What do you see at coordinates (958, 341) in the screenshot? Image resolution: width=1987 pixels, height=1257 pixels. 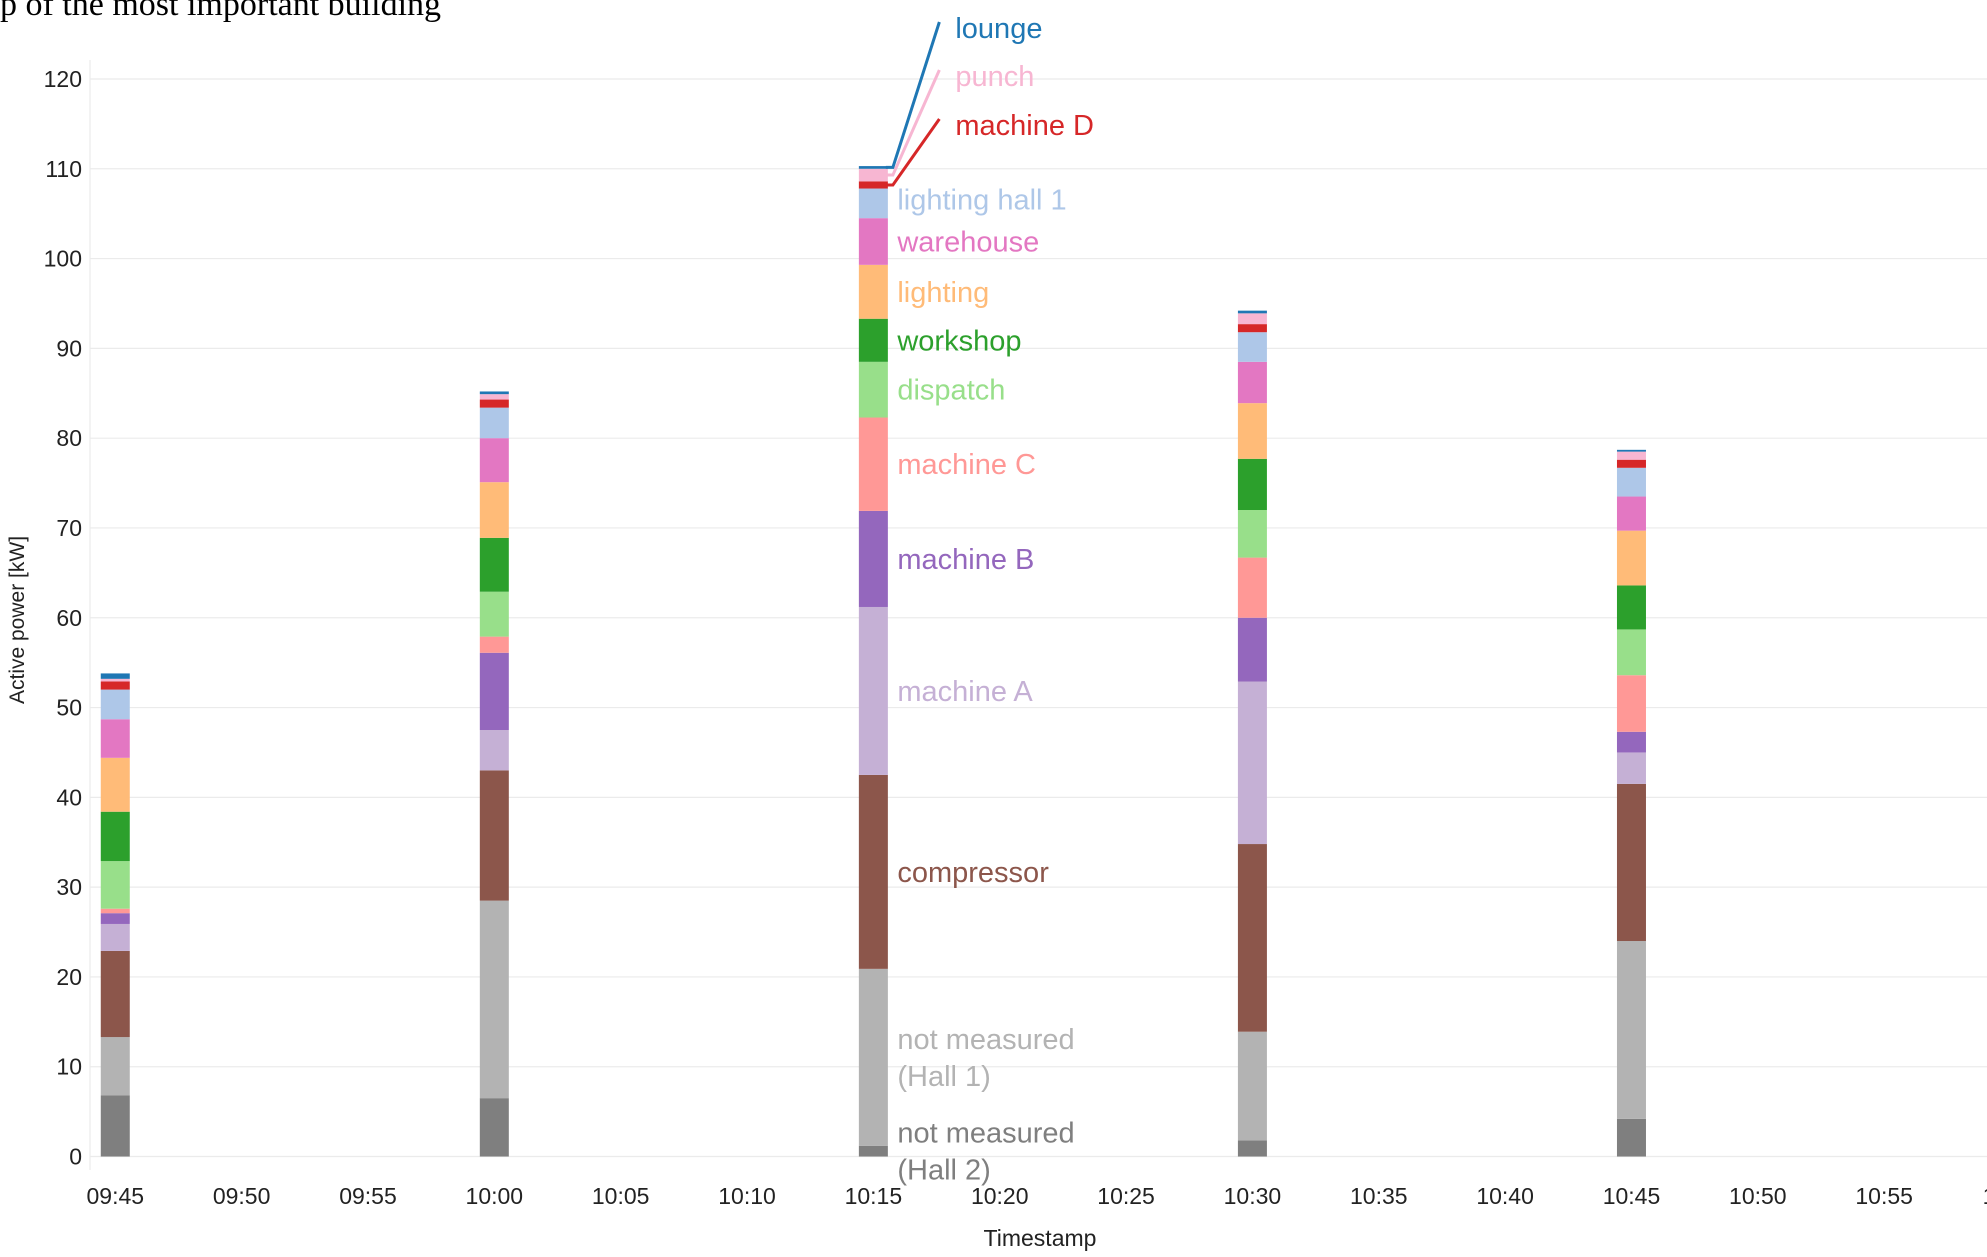 I see `series-label: workshop` at bounding box center [958, 341].